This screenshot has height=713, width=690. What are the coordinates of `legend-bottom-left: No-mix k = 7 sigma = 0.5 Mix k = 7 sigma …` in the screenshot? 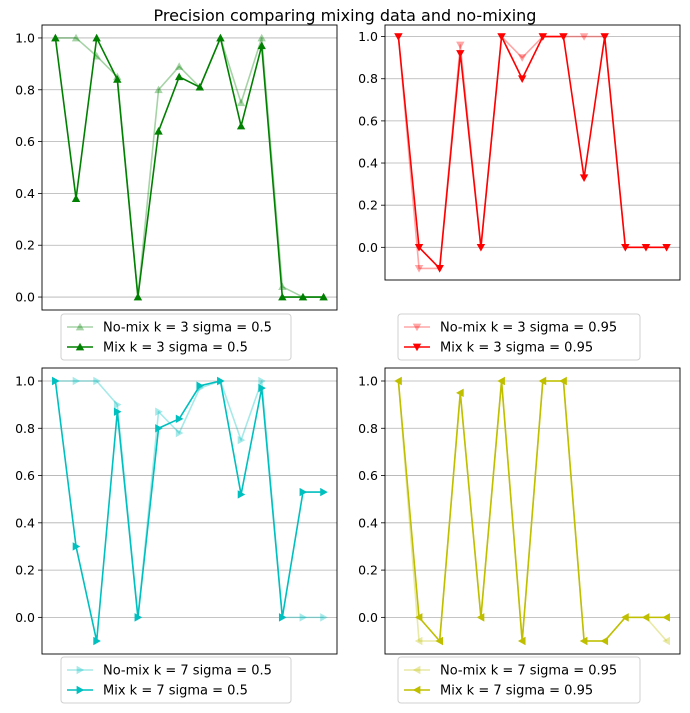 It's located at (176, 680).